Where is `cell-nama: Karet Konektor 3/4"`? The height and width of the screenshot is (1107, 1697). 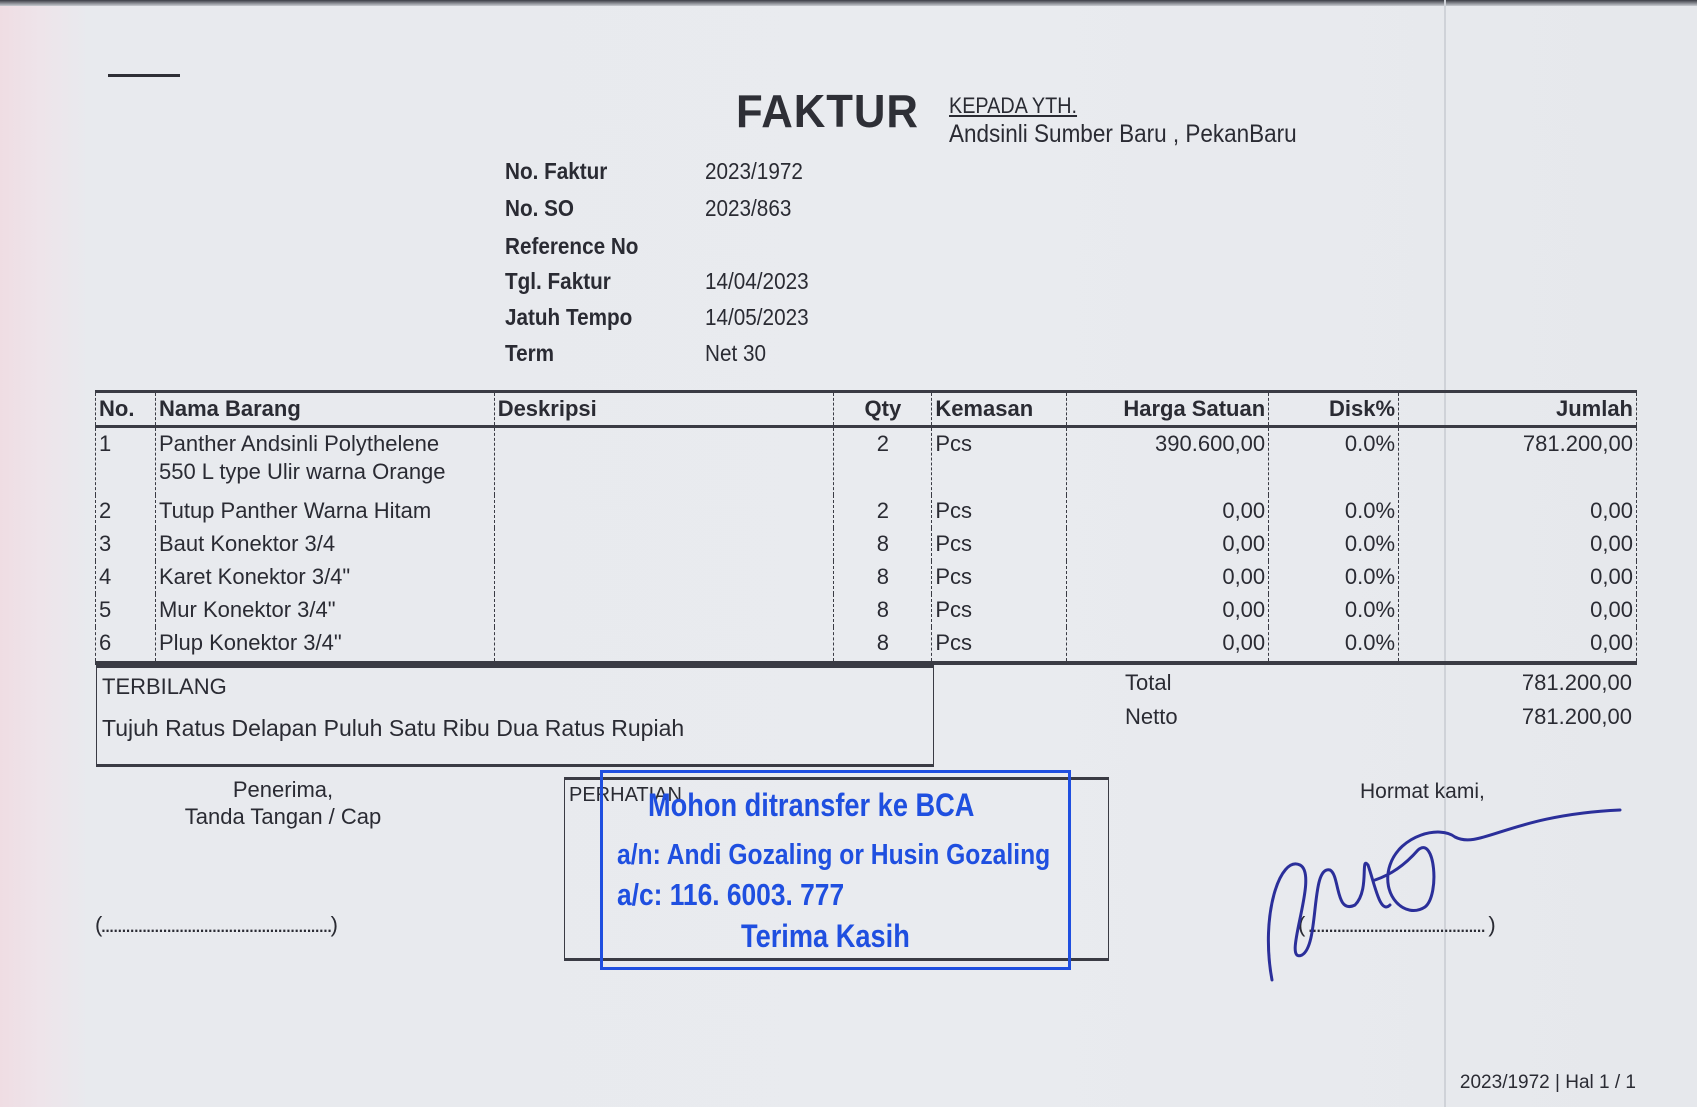
cell-nama: Karet Konektor 3/4" is located at coordinates (324, 577).